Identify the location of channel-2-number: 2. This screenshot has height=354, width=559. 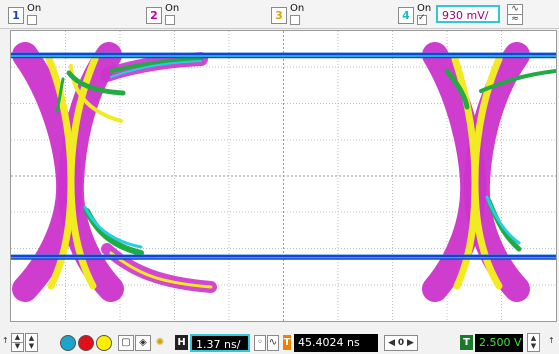
(154, 15).